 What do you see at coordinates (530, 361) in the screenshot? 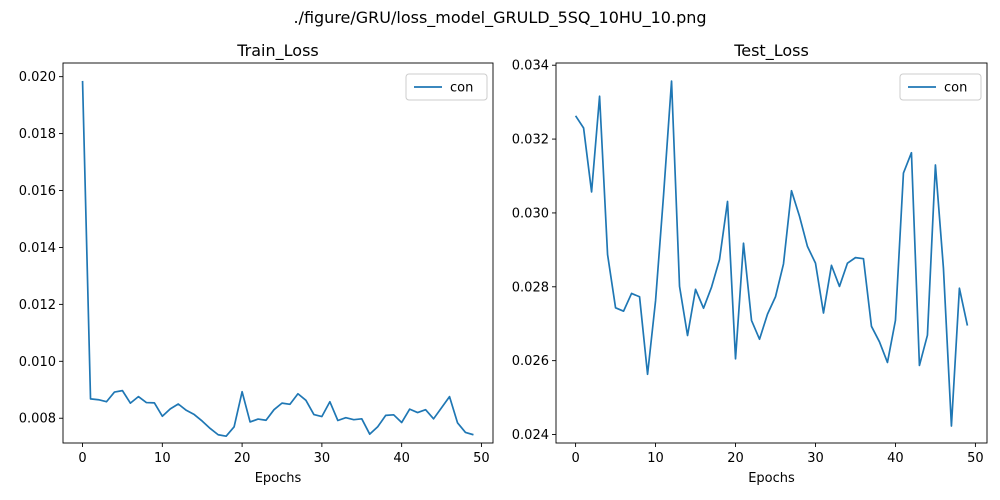
I see `test-ytick-label: 0.026` at bounding box center [530, 361].